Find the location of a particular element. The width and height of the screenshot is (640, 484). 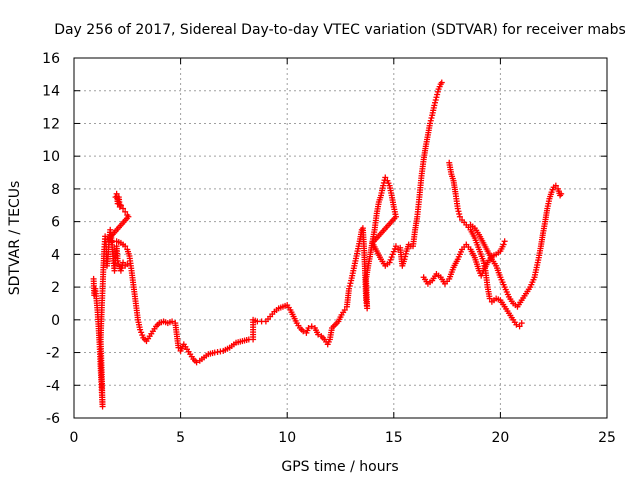

y-tick-label: -6 is located at coordinates (53, 419).